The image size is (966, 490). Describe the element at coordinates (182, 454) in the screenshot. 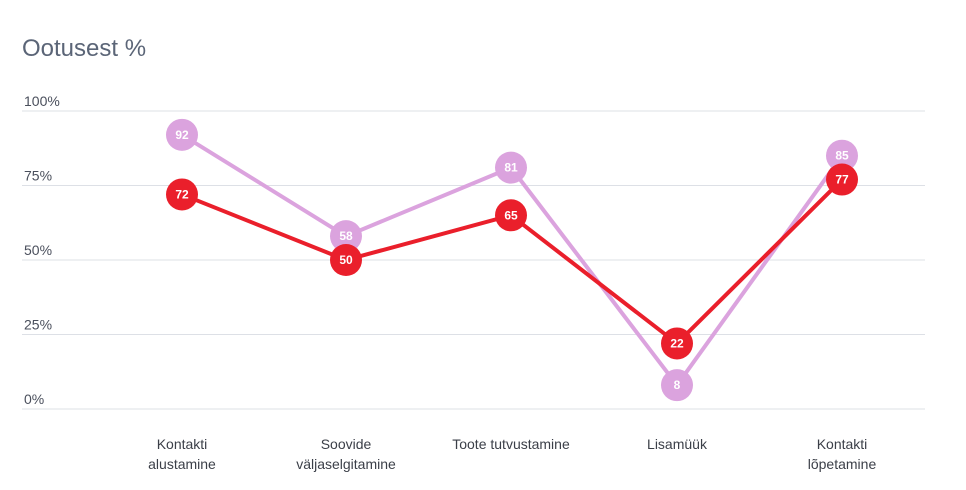

I see `x-tick-label: Kontakti alustamine` at that location.